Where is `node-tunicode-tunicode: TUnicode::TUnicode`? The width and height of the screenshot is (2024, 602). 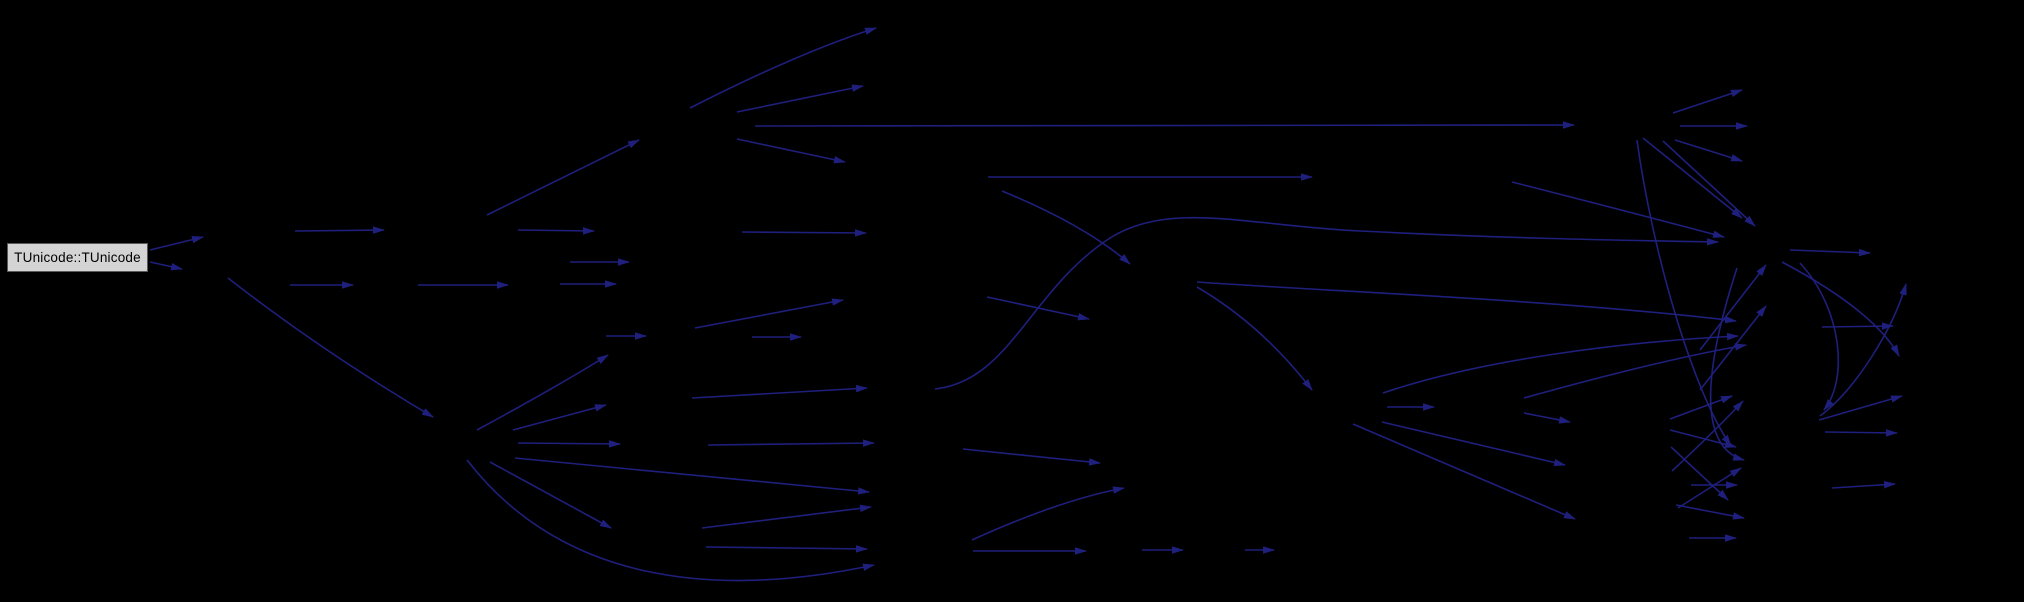
node-tunicode-tunicode: TUnicode::TUnicode is located at coordinates (77, 257).